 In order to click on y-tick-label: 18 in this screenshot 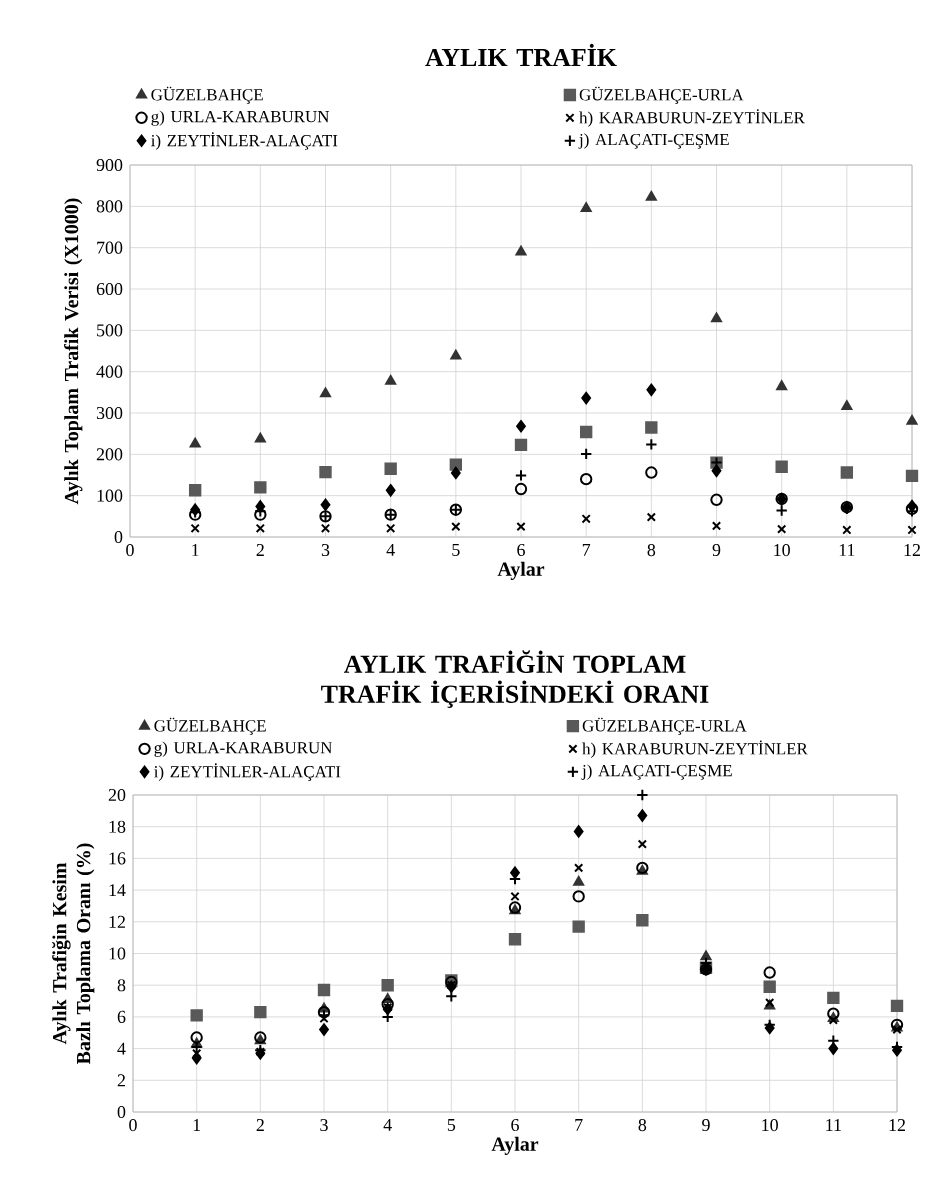, I will do `click(117, 826)`.